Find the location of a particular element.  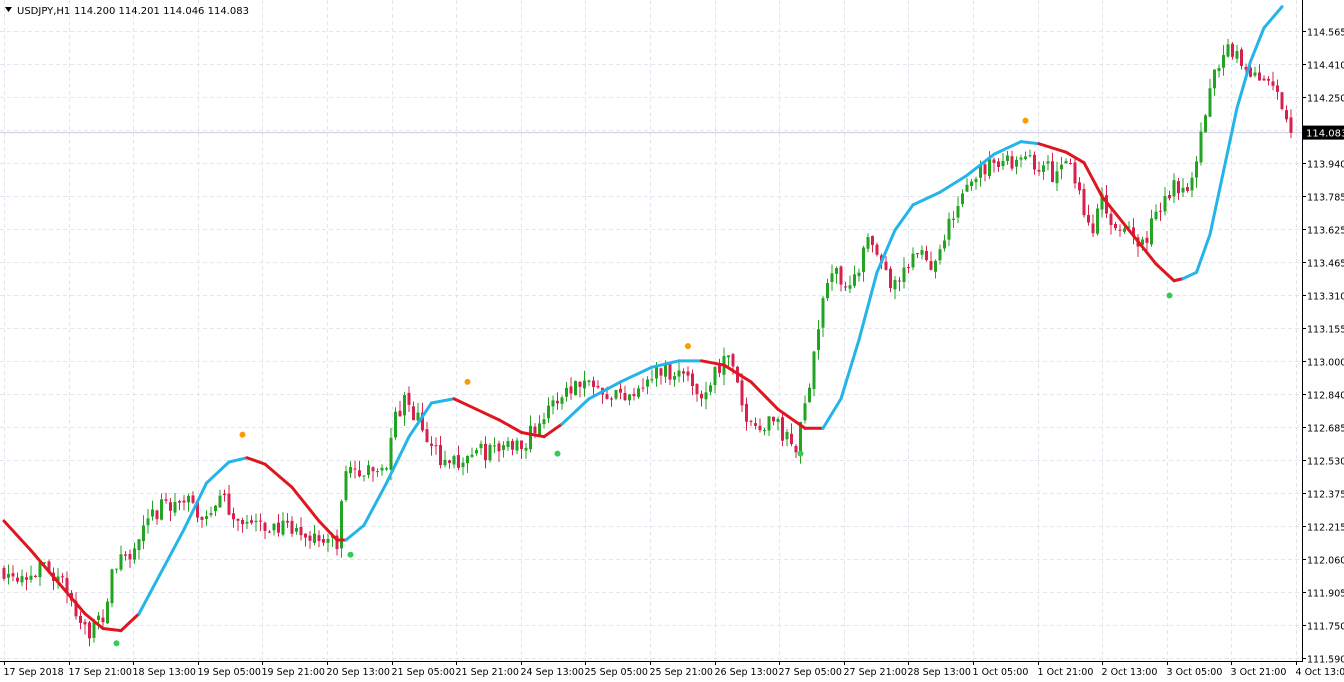

x-tick-label: 20 Sep 13:00 is located at coordinates (358, 672).